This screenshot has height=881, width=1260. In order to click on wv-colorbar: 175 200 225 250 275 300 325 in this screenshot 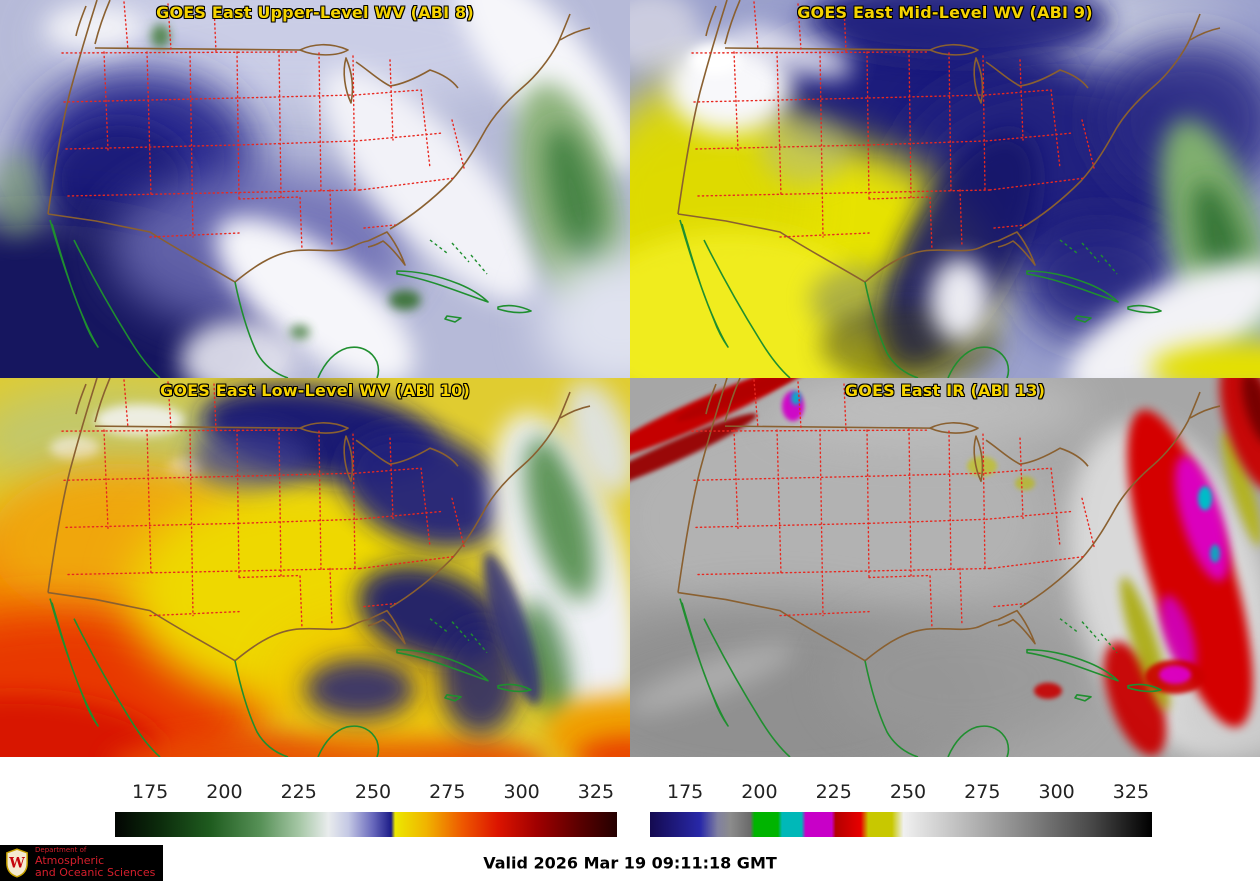, I will do `click(366, 801)`.